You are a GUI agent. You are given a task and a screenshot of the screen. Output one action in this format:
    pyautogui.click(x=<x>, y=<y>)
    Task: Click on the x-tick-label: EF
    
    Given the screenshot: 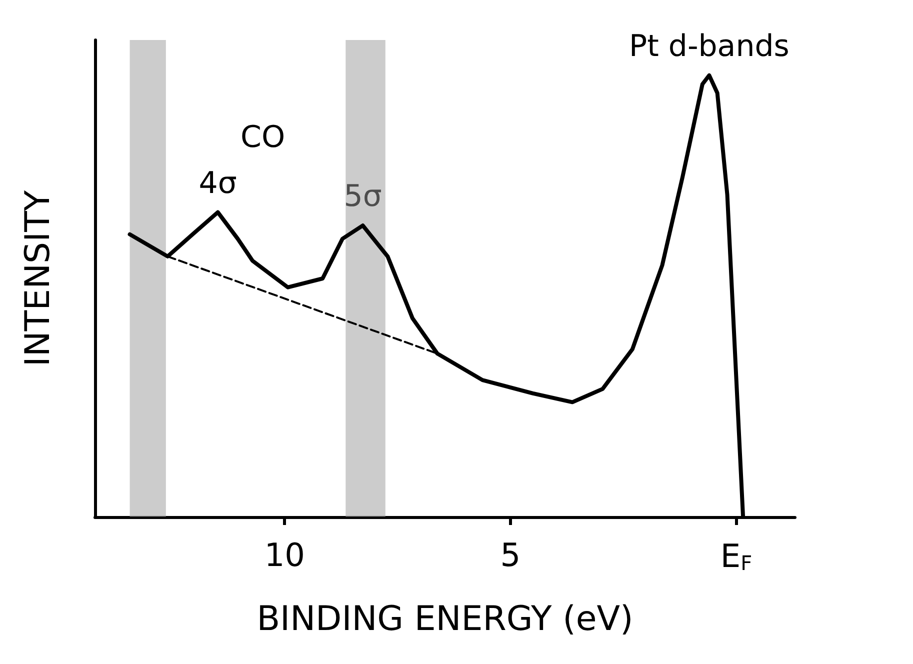 What is the action you would take?
    pyautogui.click(x=736, y=556)
    